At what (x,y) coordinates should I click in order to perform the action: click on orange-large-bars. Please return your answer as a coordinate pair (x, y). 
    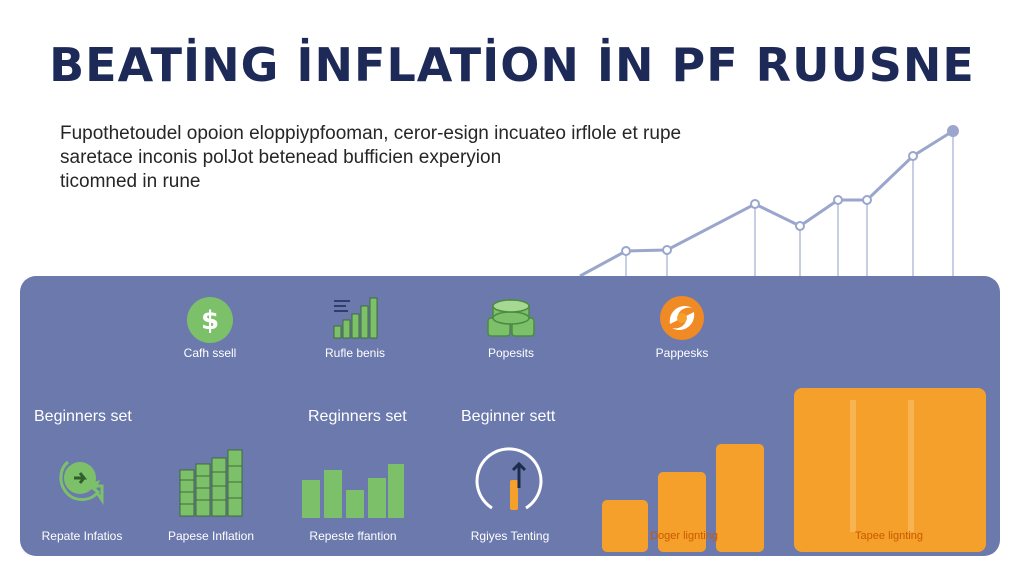
    Looking at the image, I should click on (890, 470).